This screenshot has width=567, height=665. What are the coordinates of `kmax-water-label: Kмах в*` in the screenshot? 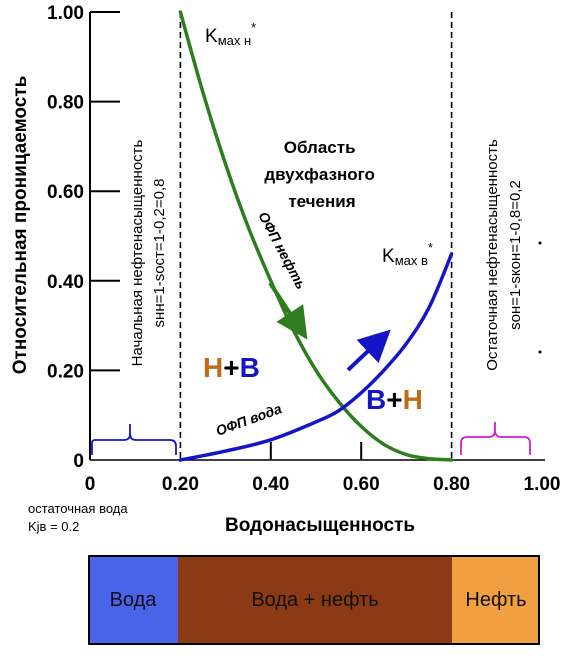 It's located at (407, 254).